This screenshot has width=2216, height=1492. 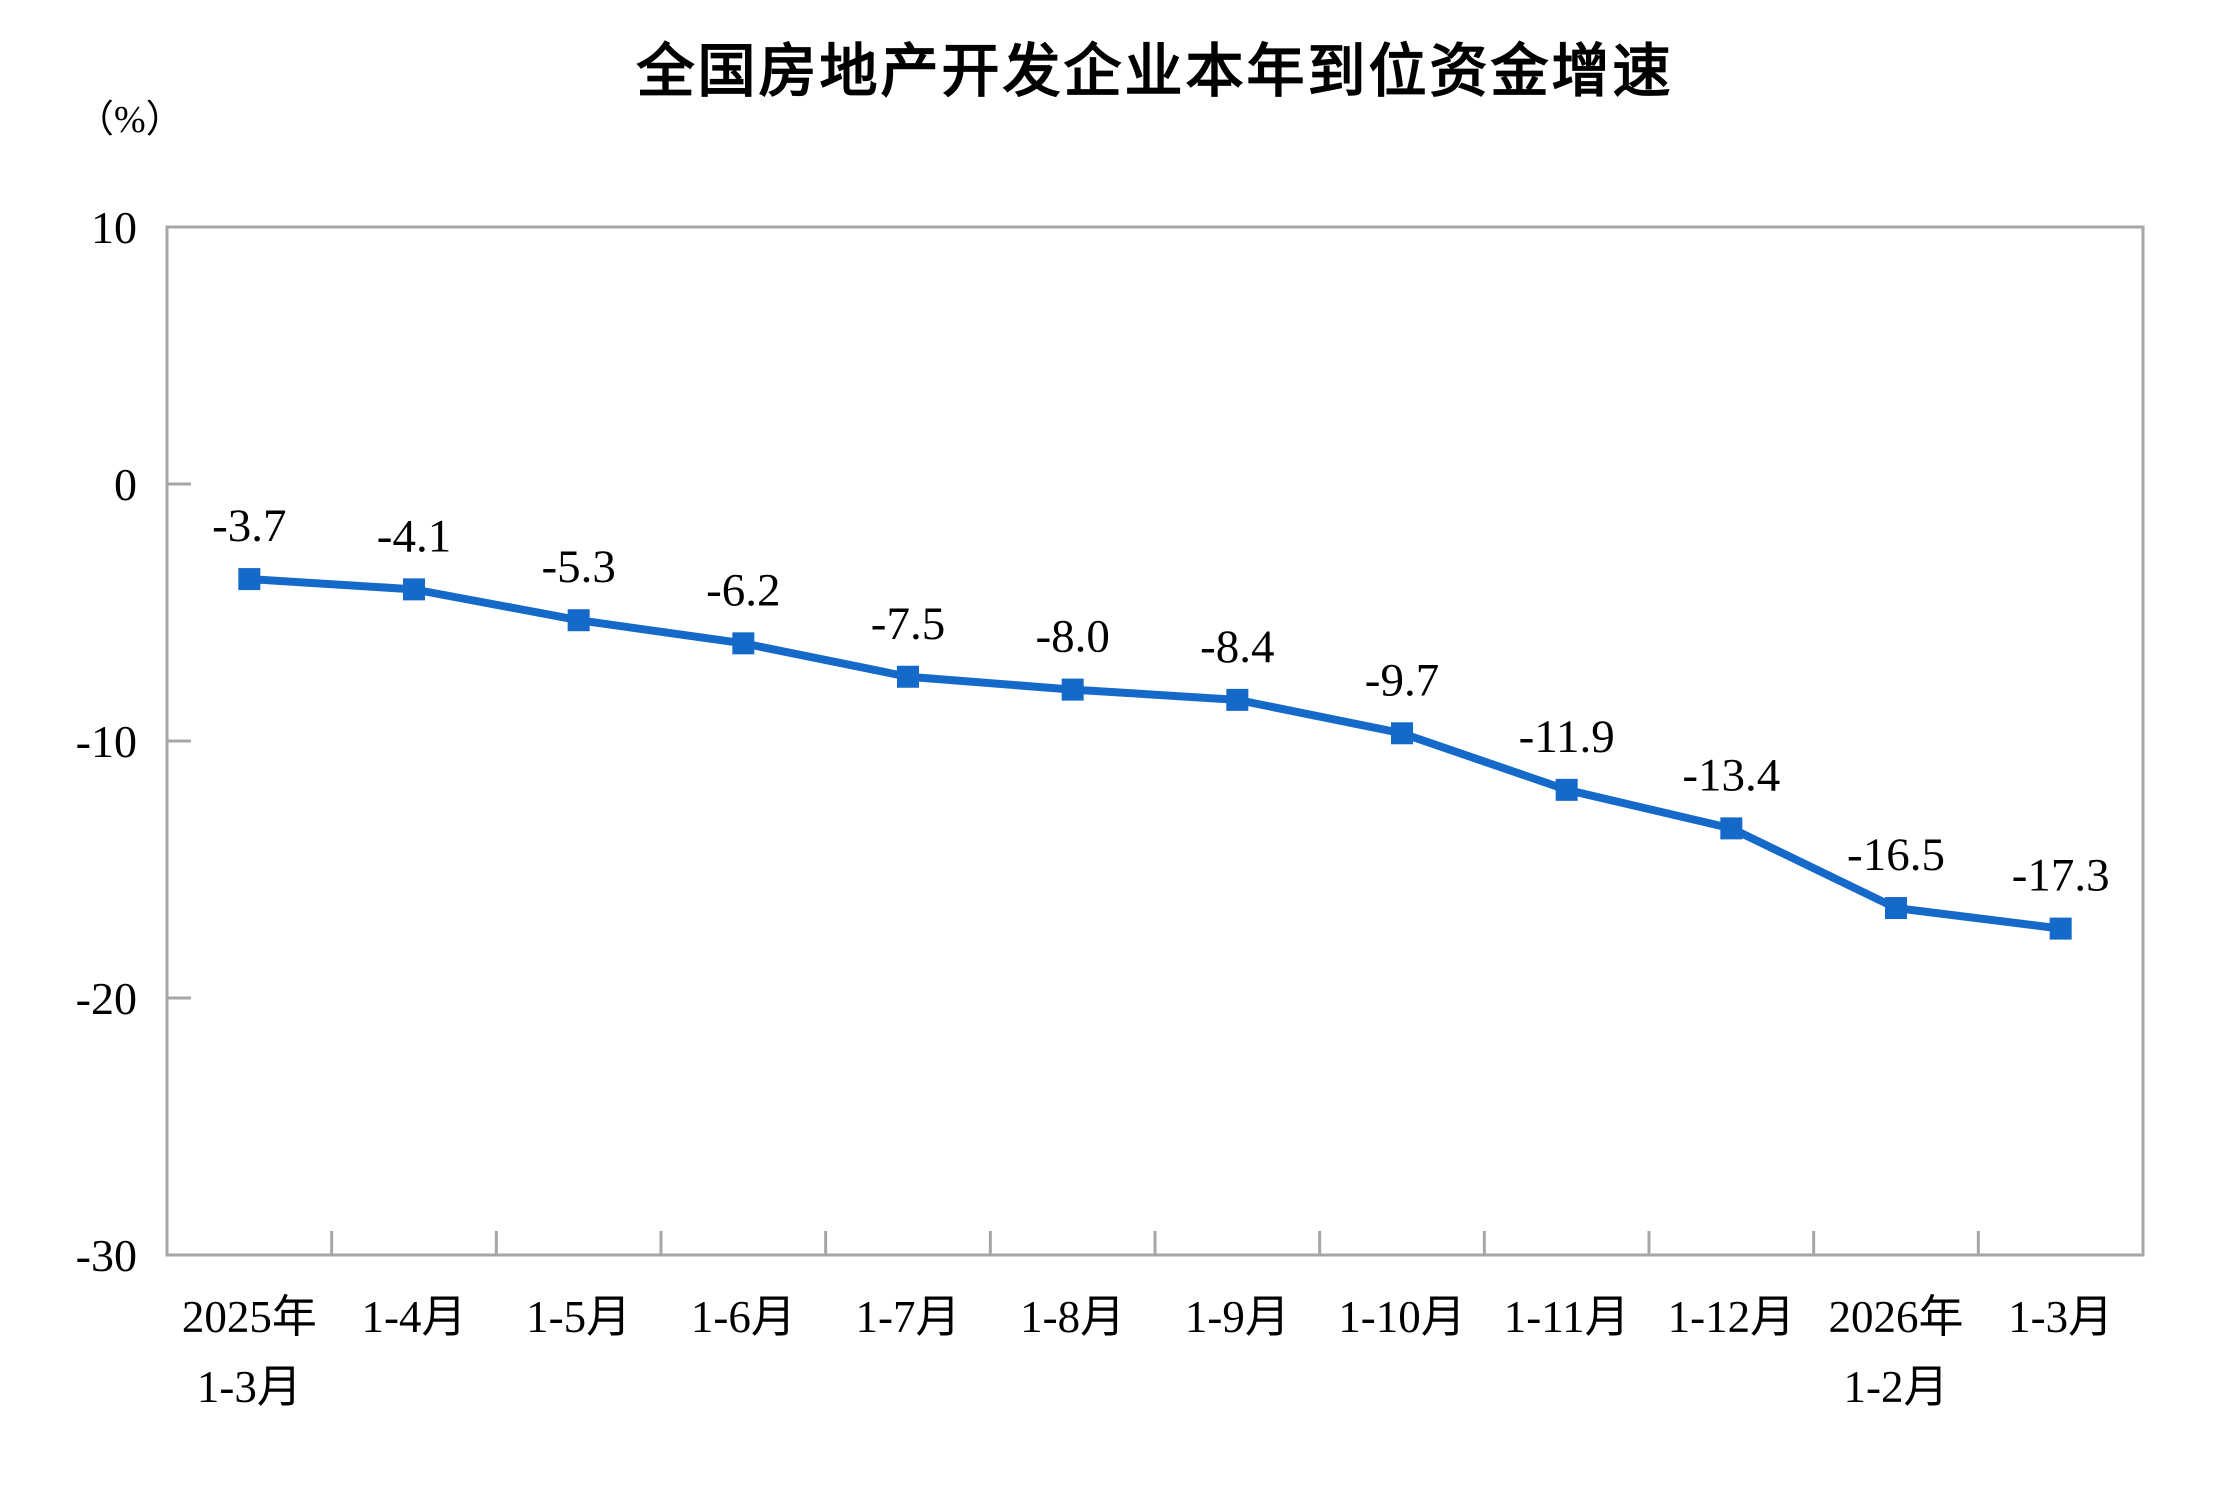 What do you see at coordinates (1072, 637) in the screenshot?
I see `data-label: -8.0` at bounding box center [1072, 637].